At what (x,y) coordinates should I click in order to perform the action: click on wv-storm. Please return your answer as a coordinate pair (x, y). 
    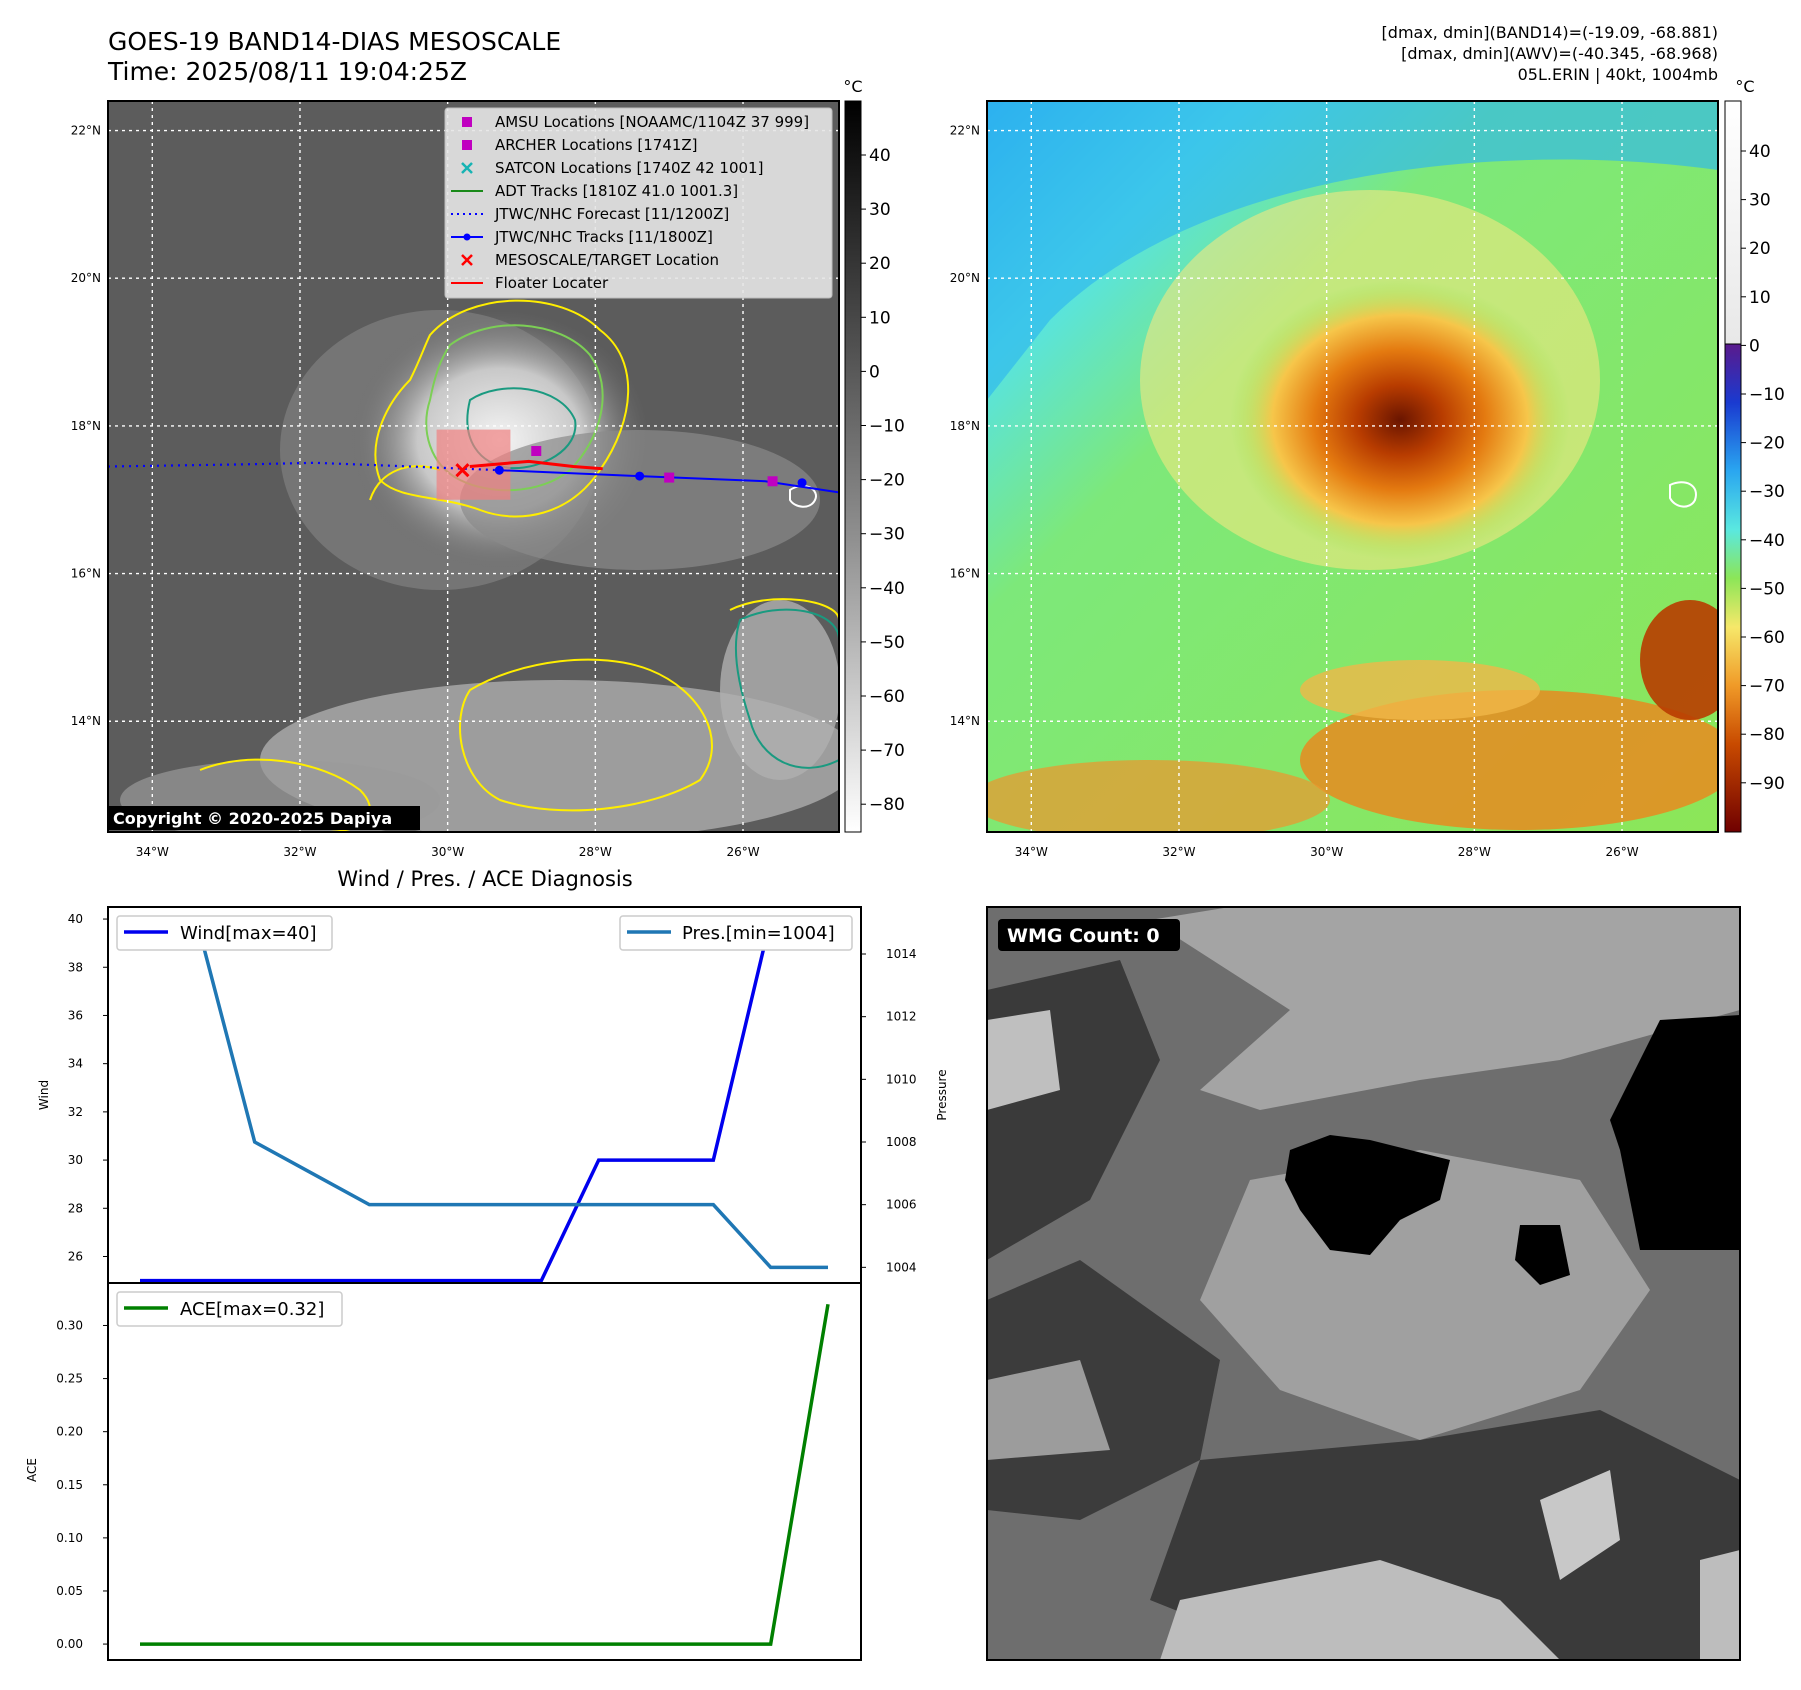
    Looking at the image, I should click on (1400, 420).